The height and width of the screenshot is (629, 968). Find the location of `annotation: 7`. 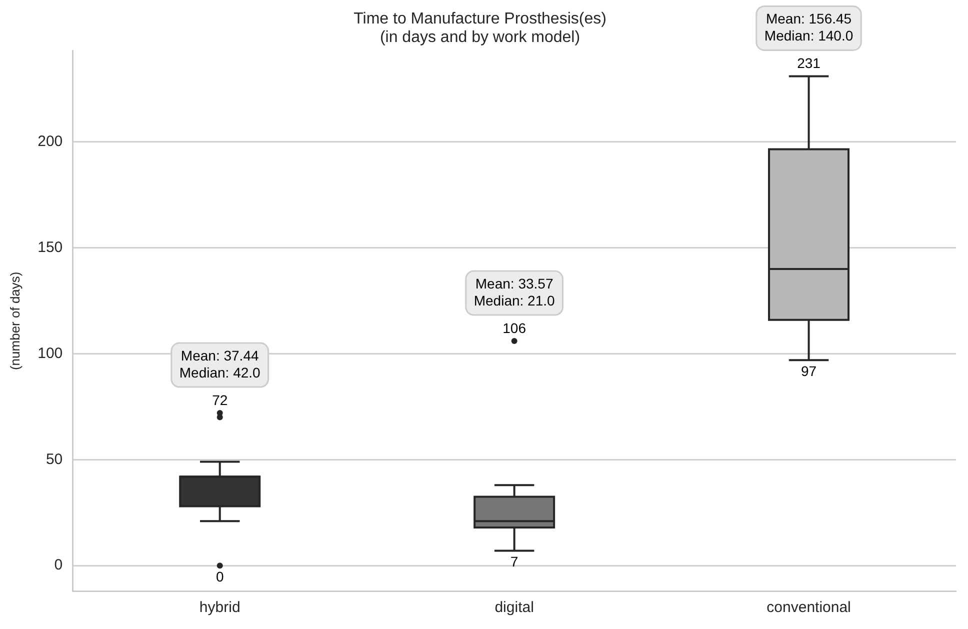

annotation: 7 is located at coordinates (514, 562).